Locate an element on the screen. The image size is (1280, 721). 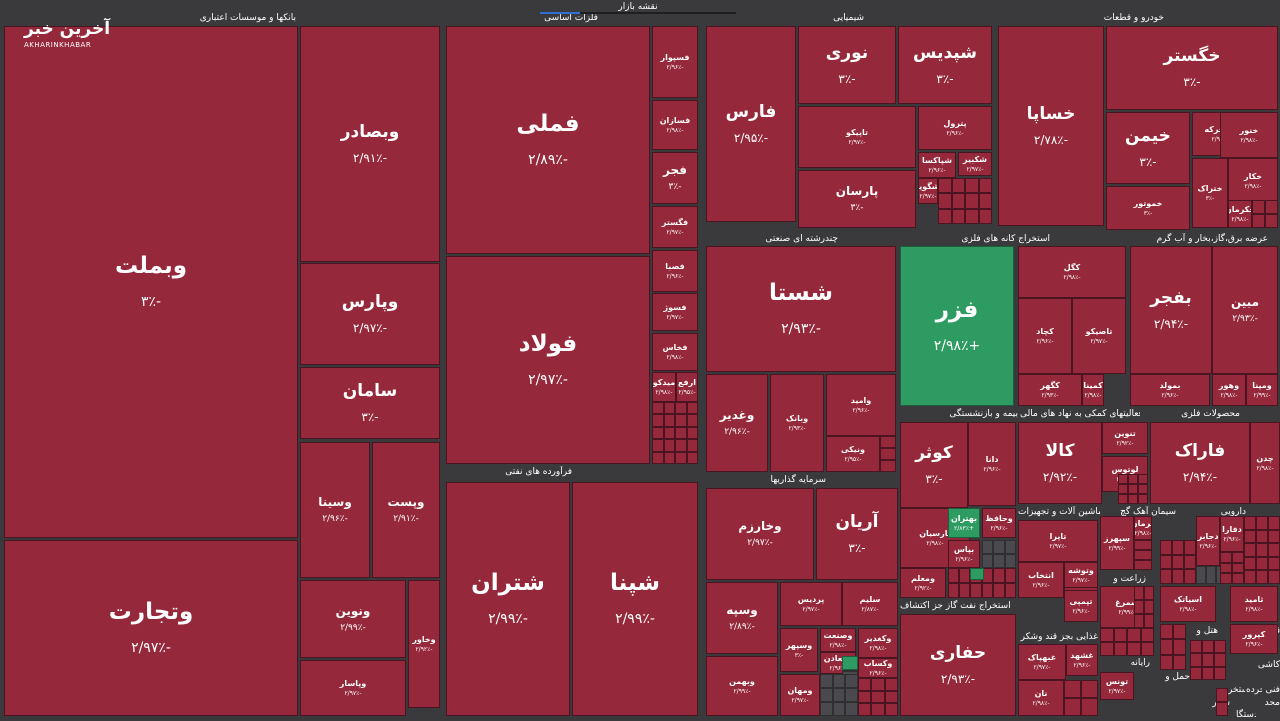
stock-tile: فاراک -۲/۹۴٪ is located at coordinates (1200, 463).